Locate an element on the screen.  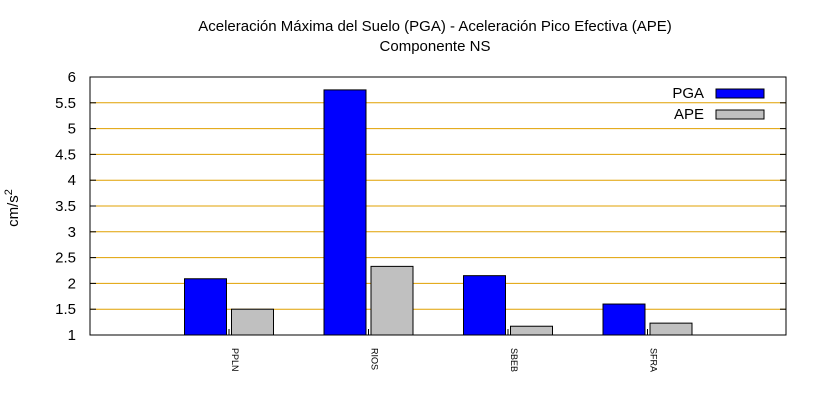
bar-pga-sbeb is located at coordinates (484, 305).